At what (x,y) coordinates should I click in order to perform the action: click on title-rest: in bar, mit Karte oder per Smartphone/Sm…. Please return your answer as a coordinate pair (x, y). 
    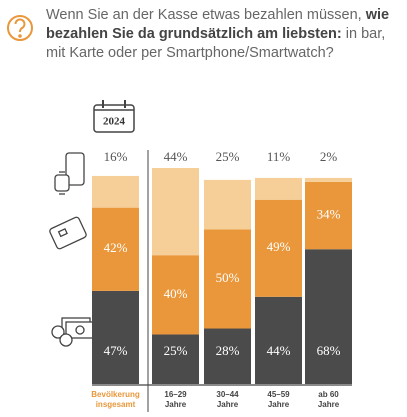
    Looking at the image, I should click on (216, 43).